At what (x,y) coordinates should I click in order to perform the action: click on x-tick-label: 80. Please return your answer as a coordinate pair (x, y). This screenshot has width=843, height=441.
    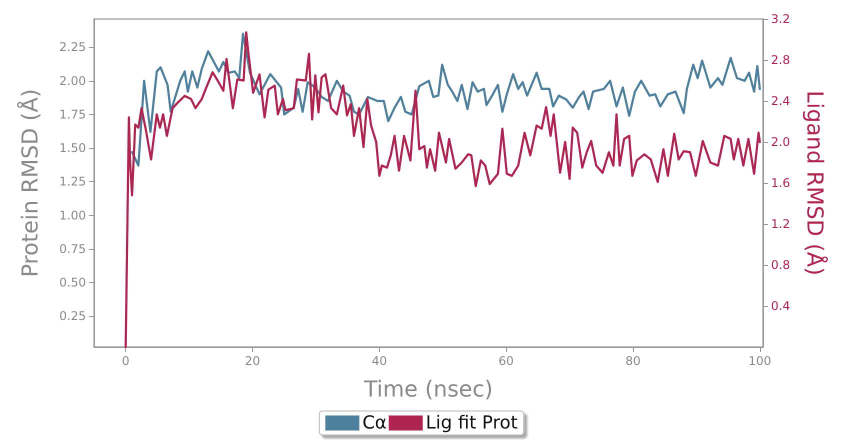
    Looking at the image, I should click on (633, 361).